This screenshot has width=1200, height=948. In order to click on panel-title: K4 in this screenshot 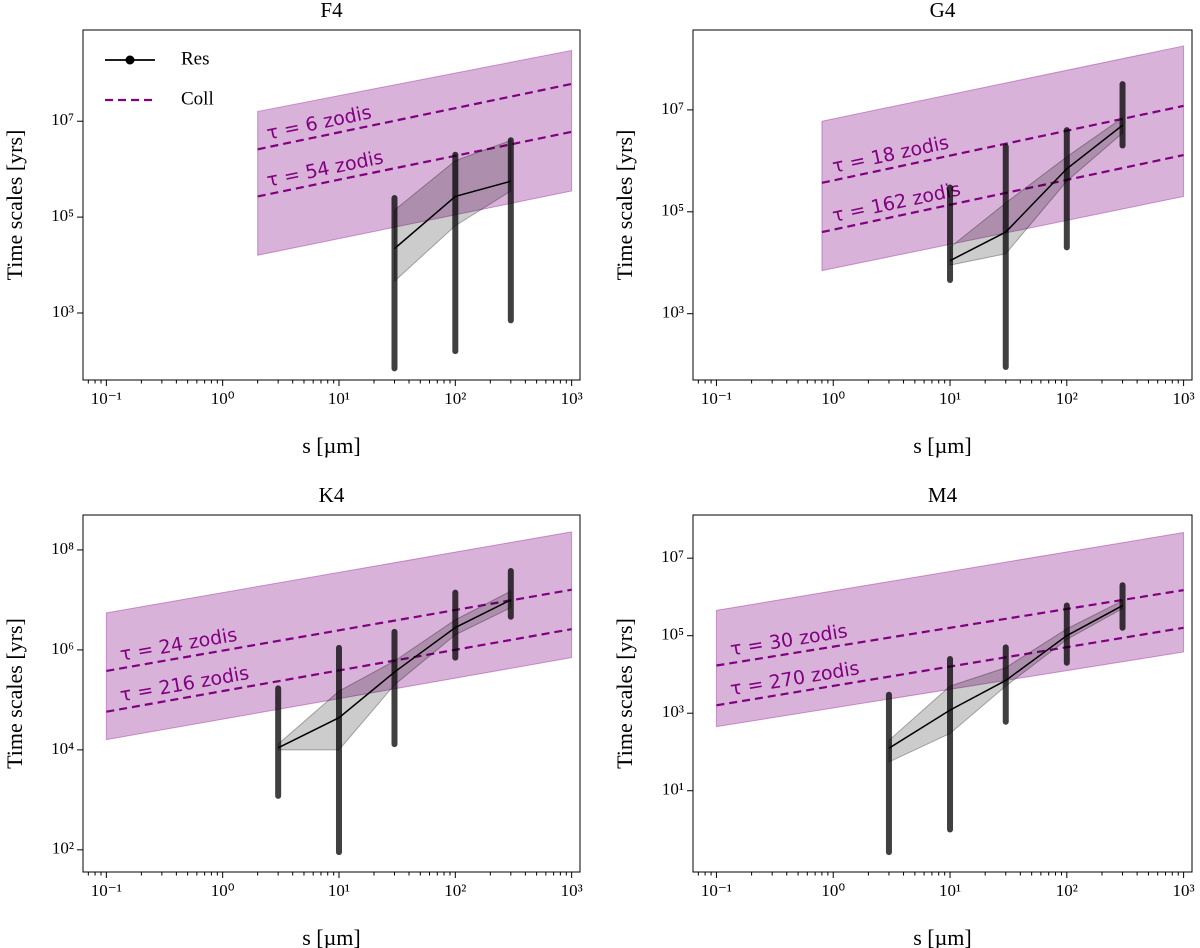, I will do `click(332, 495)`.